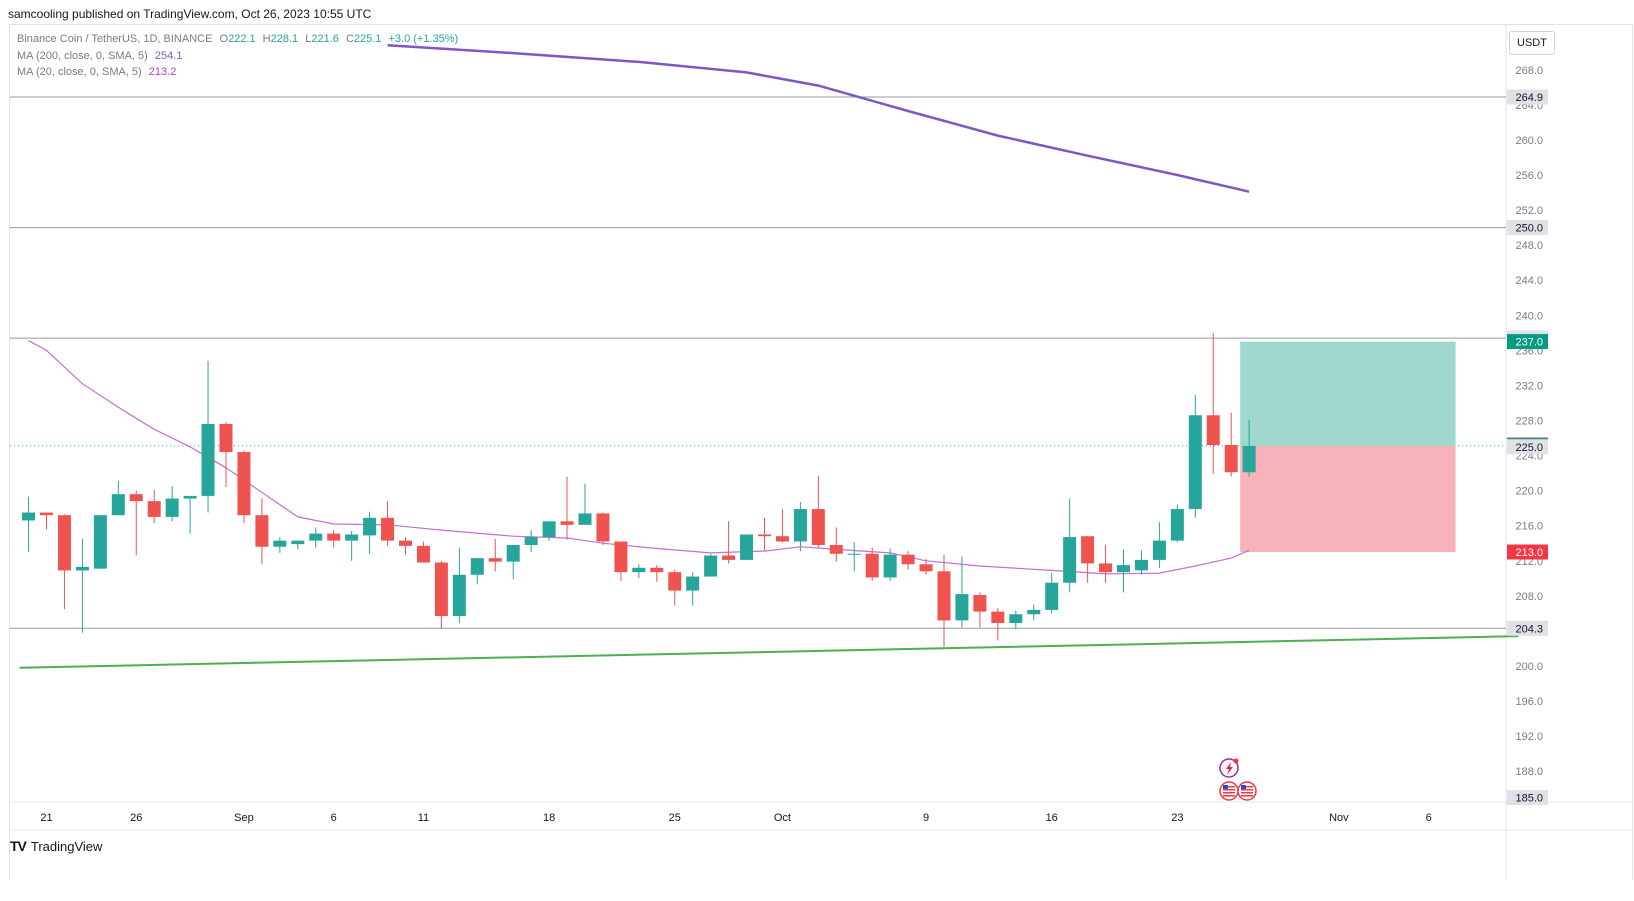 The height and width of the screenshot is (901, 1634). What do you see at coordinates (237, 39) in the screenshot?
I see `legend-open: O222.1` at bounding box center [237, 39].